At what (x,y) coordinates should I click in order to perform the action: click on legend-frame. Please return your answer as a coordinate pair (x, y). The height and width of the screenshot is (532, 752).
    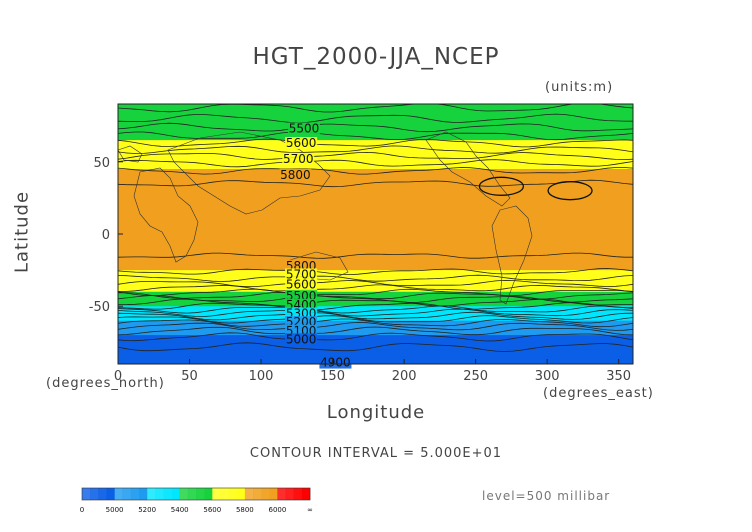
    Looking at the image, I should click on (196, 494).